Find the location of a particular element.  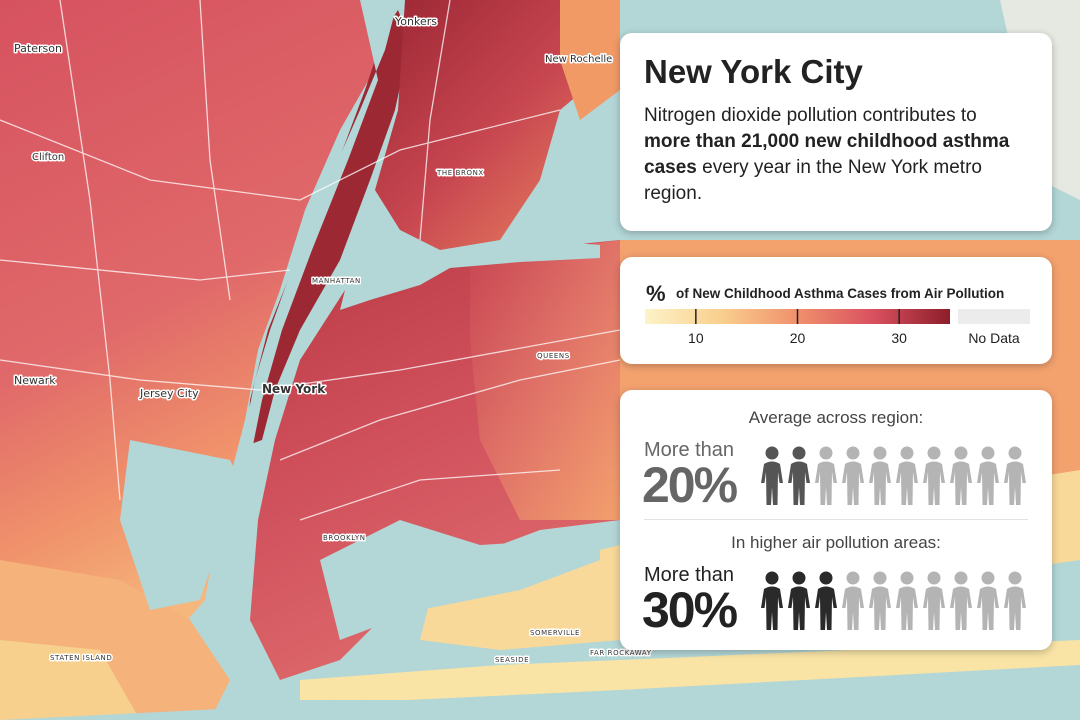

place-label: New York is located at coordinates (294, 389).